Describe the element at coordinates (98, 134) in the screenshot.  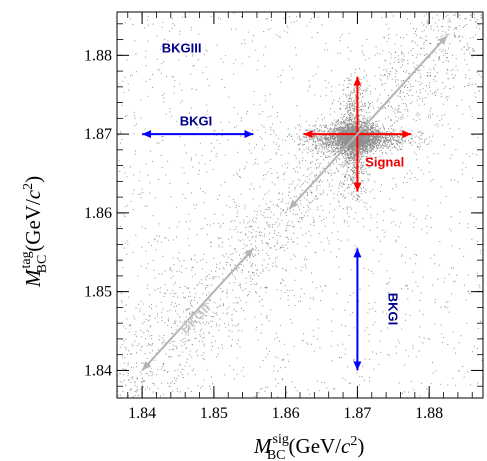
I see `y-tick-label: 1.87` at that location.